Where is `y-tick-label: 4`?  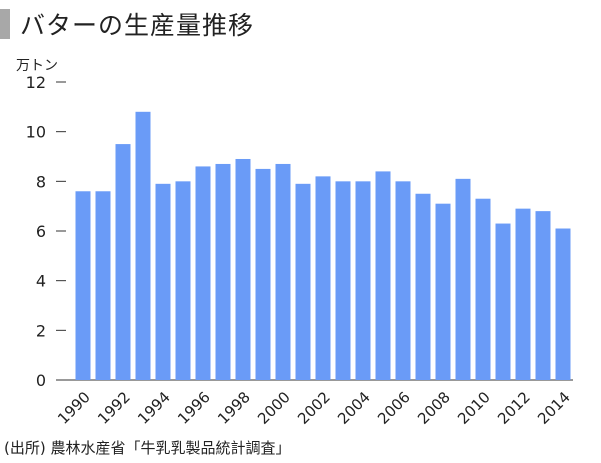
y-tick-label: 4 is located at coordinates (41, 281).